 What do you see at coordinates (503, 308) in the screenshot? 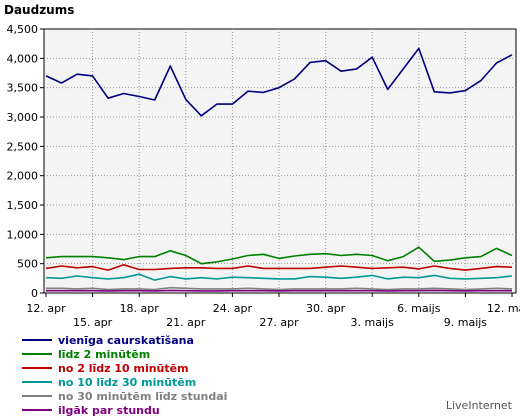
I see `x-tick-label: 12. maijs` at bounding box center [503, 308].